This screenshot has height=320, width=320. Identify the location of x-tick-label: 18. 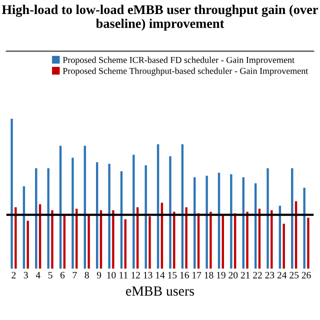
(209, 275).